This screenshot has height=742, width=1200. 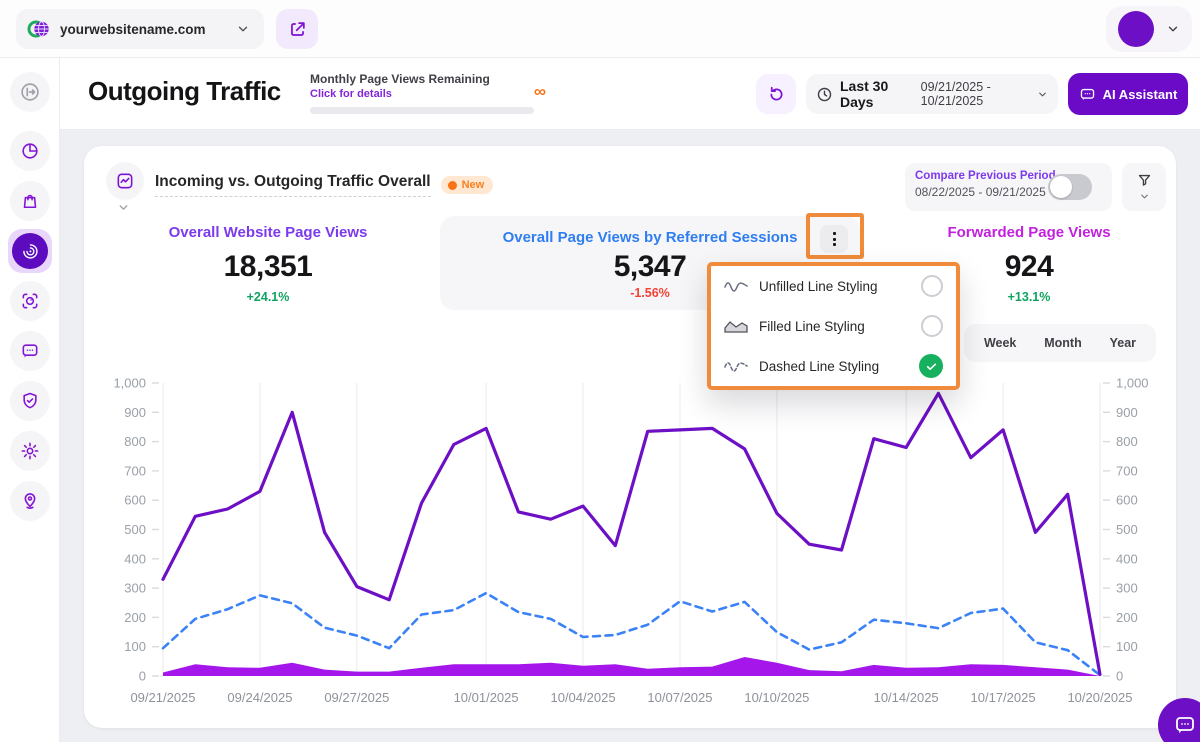 What do you see at coordinates (351, 94) in the screenshot?
I see `quota-details-link: Click for details` at bounding box center [351, 94].